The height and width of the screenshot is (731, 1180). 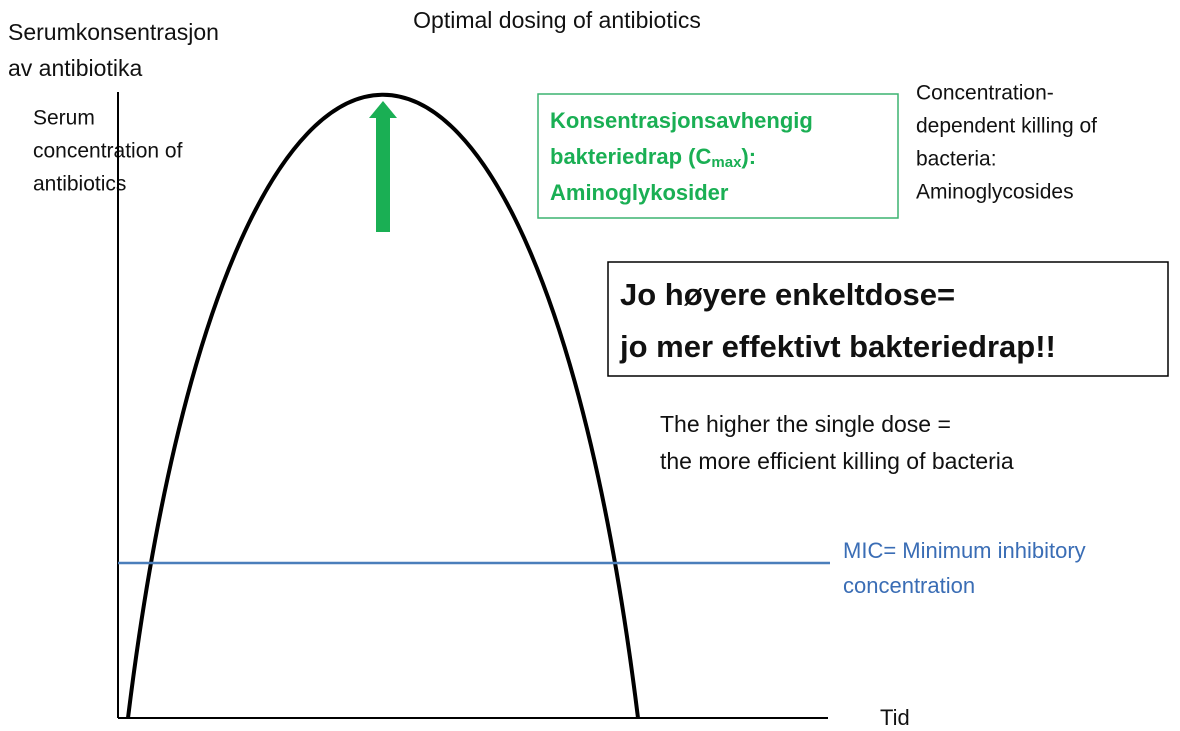 What do you see at coordinates (1006, 126) in the screenshot?
I see `translation: dependent killing of` at bounding box center [1006, 126].